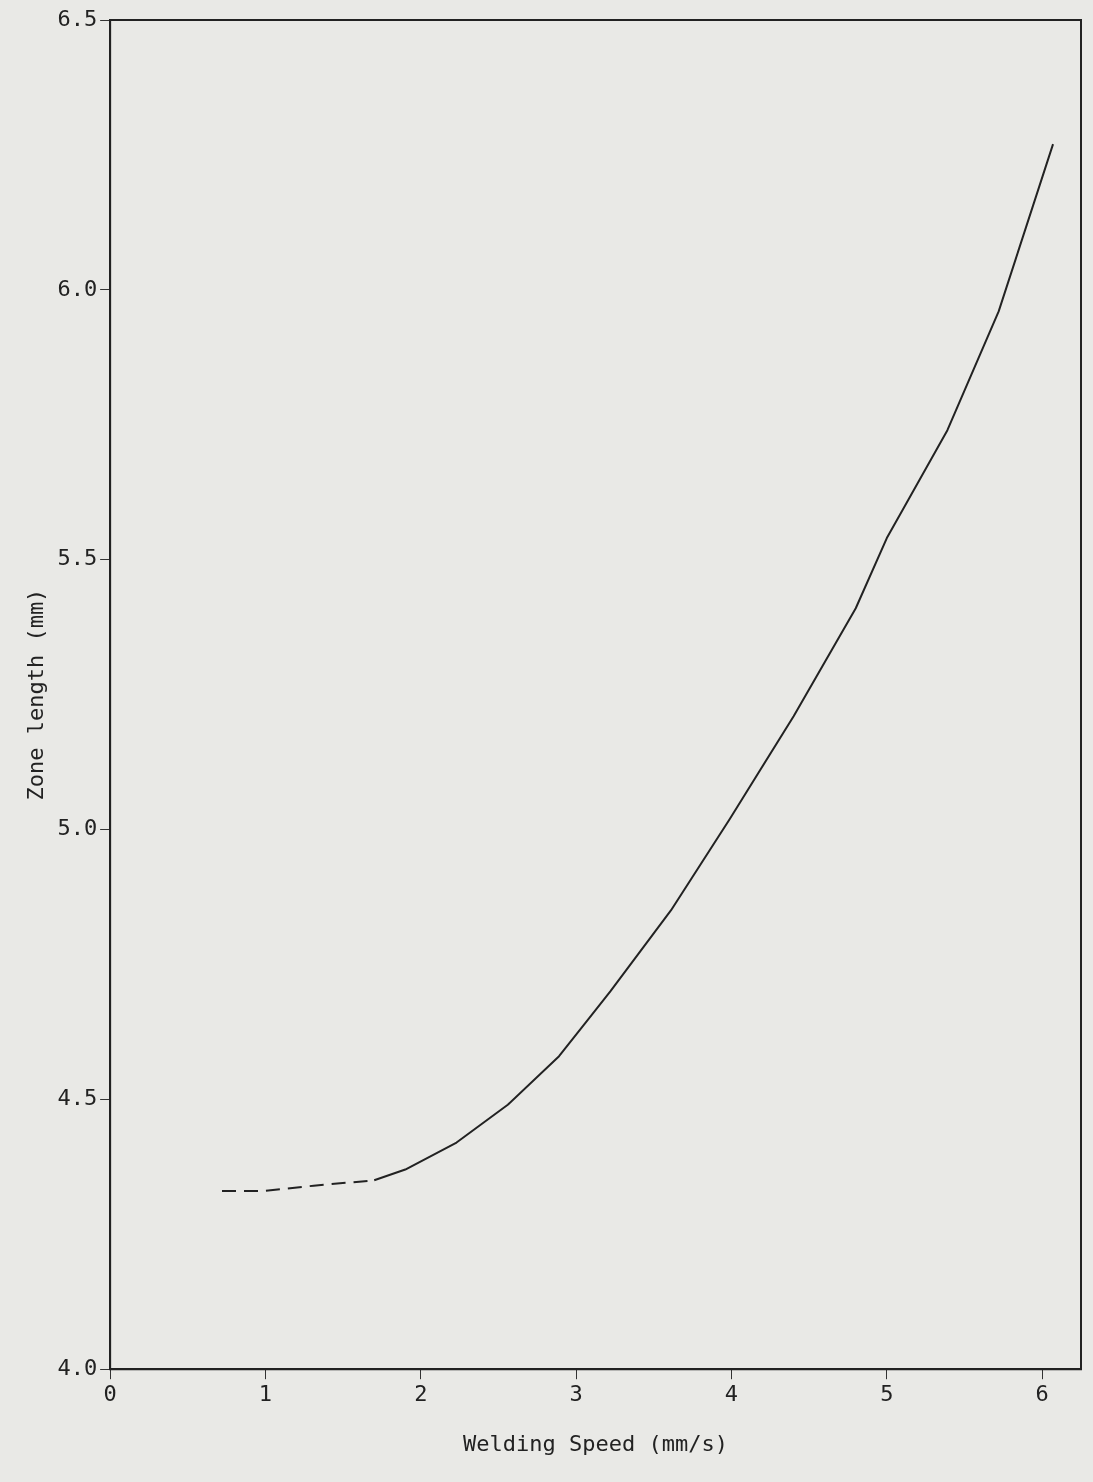  What do you see at coordinates (887, 1394) in the screenshot?
I see `x-tick-label: 5` at bounding box center [887, 1394].